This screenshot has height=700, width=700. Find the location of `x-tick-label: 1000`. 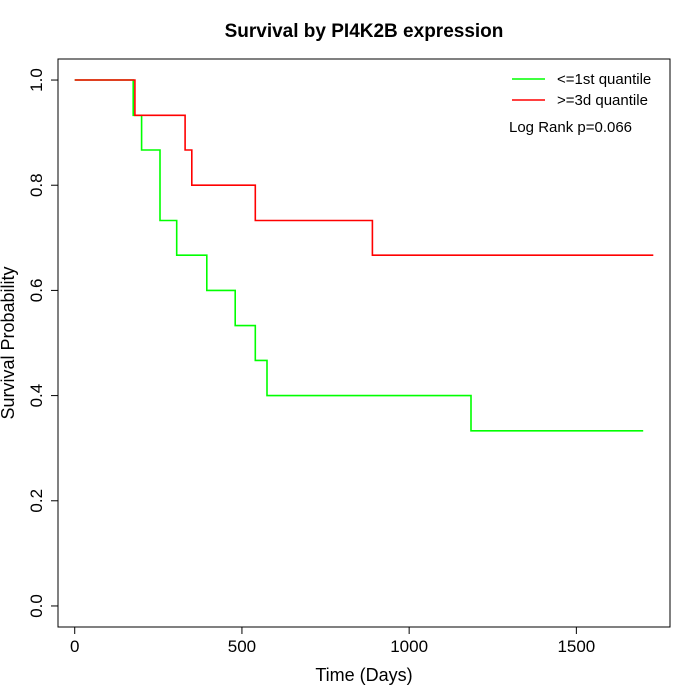

x-tick-label: 1000 is located at coordinates (409, 646).